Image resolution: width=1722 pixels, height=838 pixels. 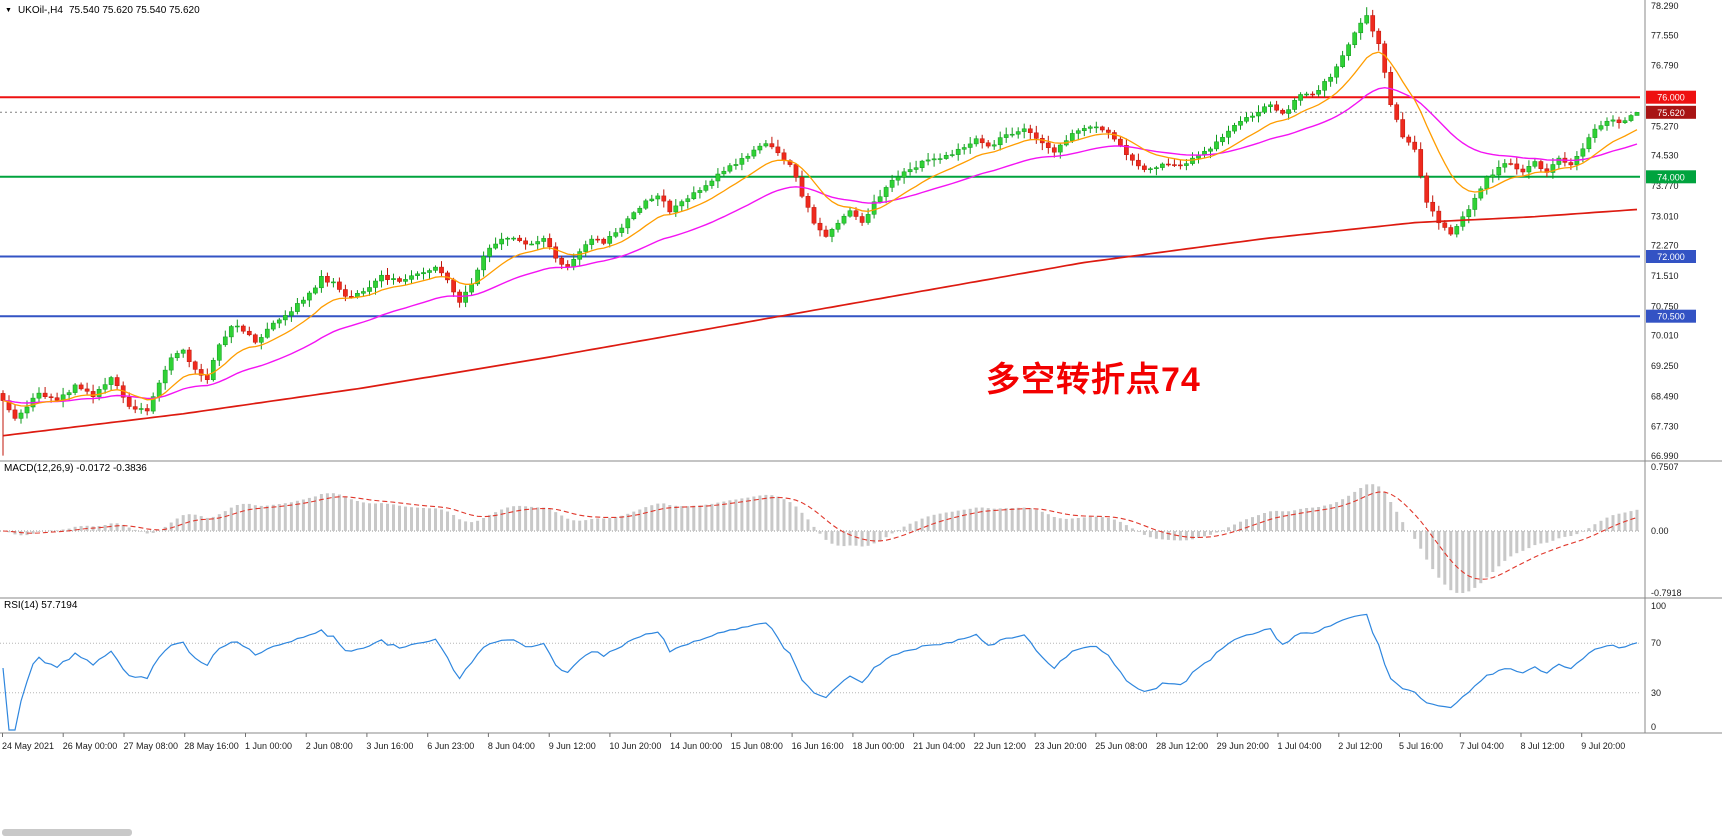 I want to click on macd-indicator-label: MACD(12,26,9) -0.0172 -0.3836, so click(x=75, y=468).